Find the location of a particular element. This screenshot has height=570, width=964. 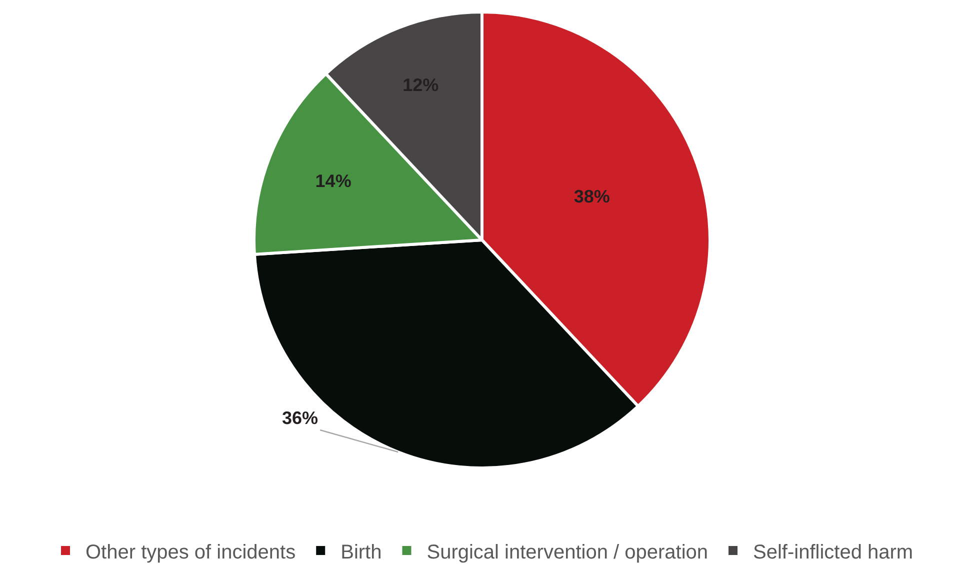

legend-label: Surgical intervention / operation is located at coordinates (567, 552).